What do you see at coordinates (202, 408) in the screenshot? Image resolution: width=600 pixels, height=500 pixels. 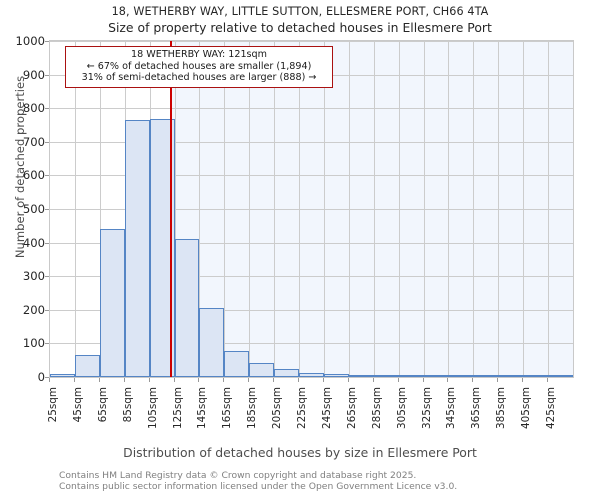 I see `x-tick-label: 145sqm` at bounding box center [202, 408].